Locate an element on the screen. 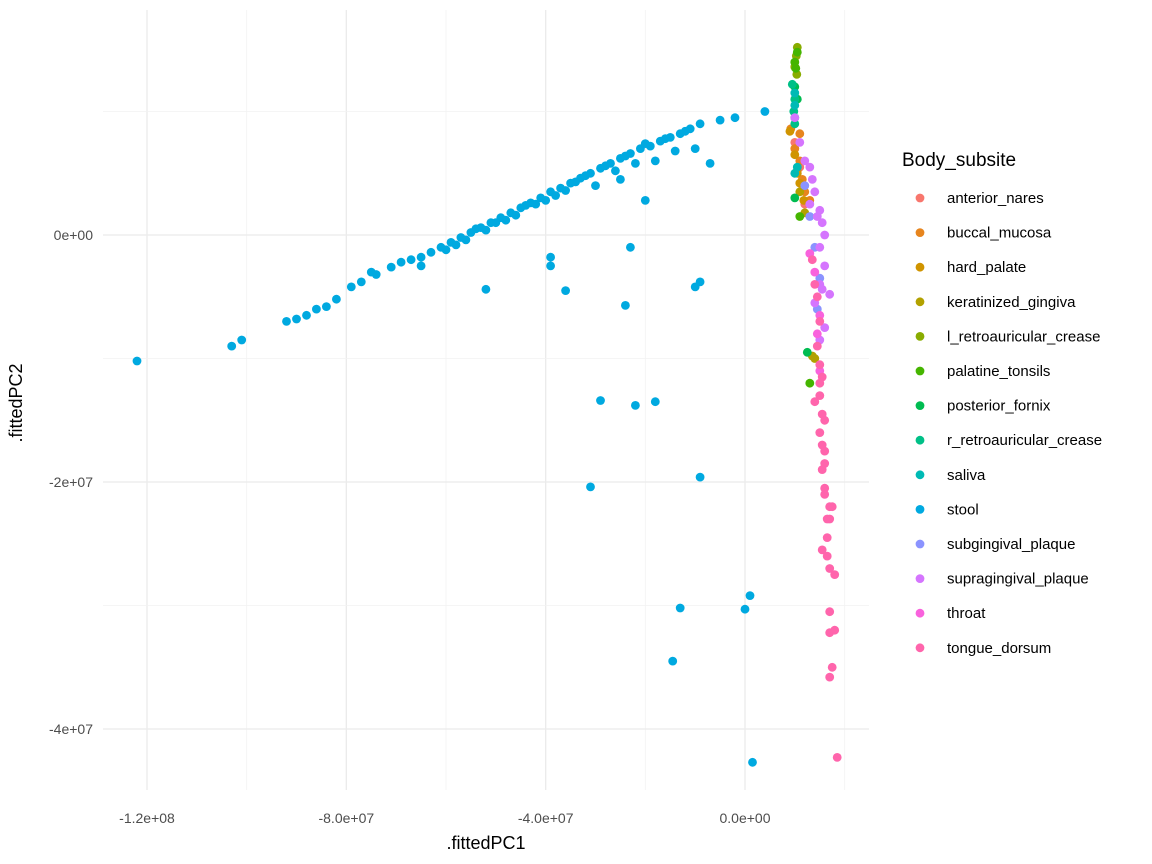  x-axis-title: .fittedPC1 is located at coordinates (485, 843).